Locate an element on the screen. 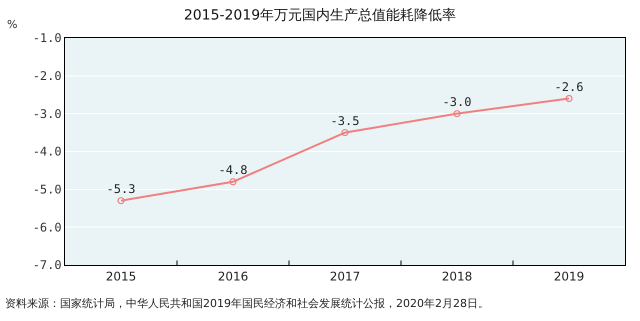 The height and width of the screenshot is (321, 640). y-tick-label: -3.0 is located at coordinates (47, 113).